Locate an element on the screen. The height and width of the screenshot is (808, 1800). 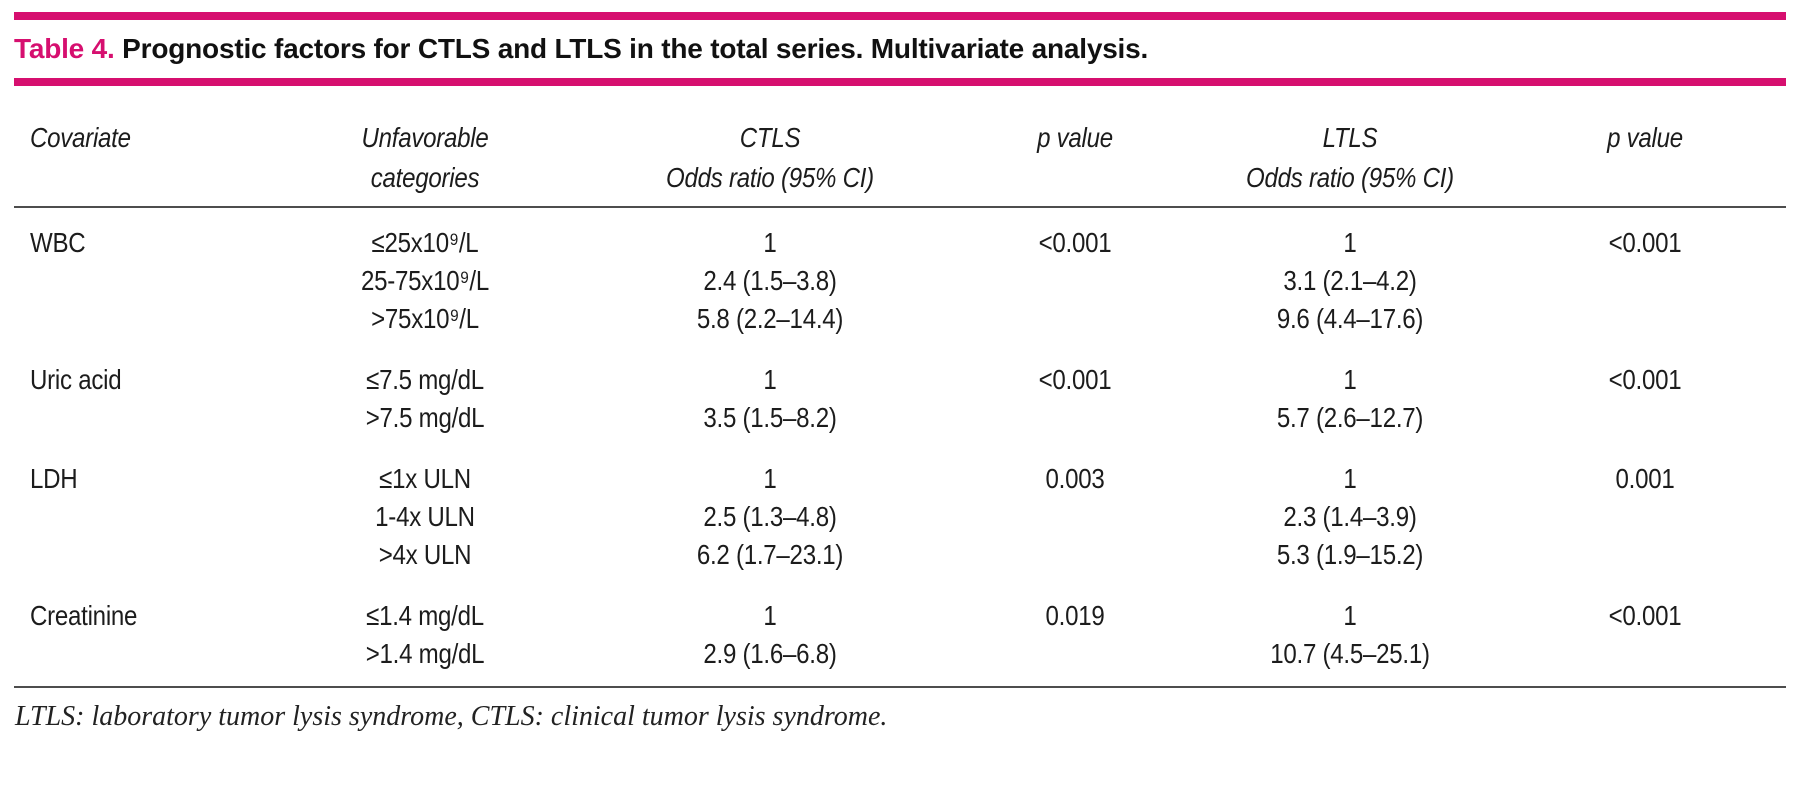
header-cell-pvalue-ltls: p value is located at coordinates (1645, 158).